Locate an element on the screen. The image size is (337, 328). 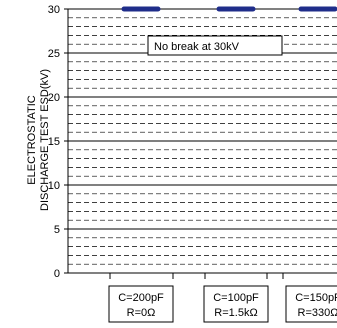
annotation-box is located at coordinates (215, 45).